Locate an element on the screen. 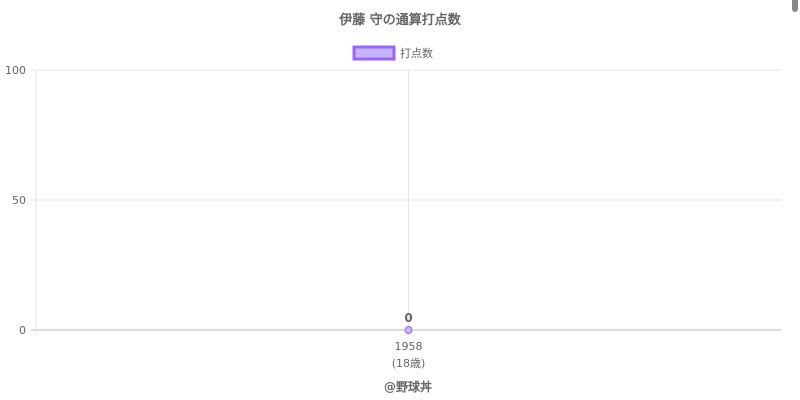 The image size is (800, 400). y-tick-label: 50 is located at coordinates (19, 200).